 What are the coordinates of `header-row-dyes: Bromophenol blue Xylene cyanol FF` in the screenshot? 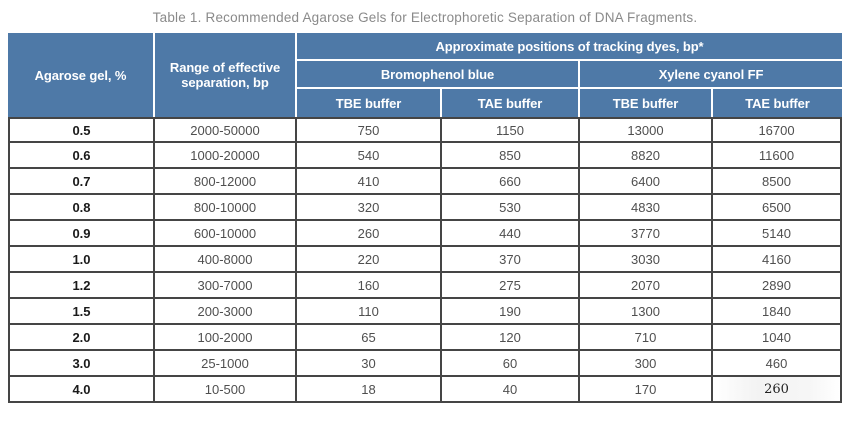 It's located at (425, 75).